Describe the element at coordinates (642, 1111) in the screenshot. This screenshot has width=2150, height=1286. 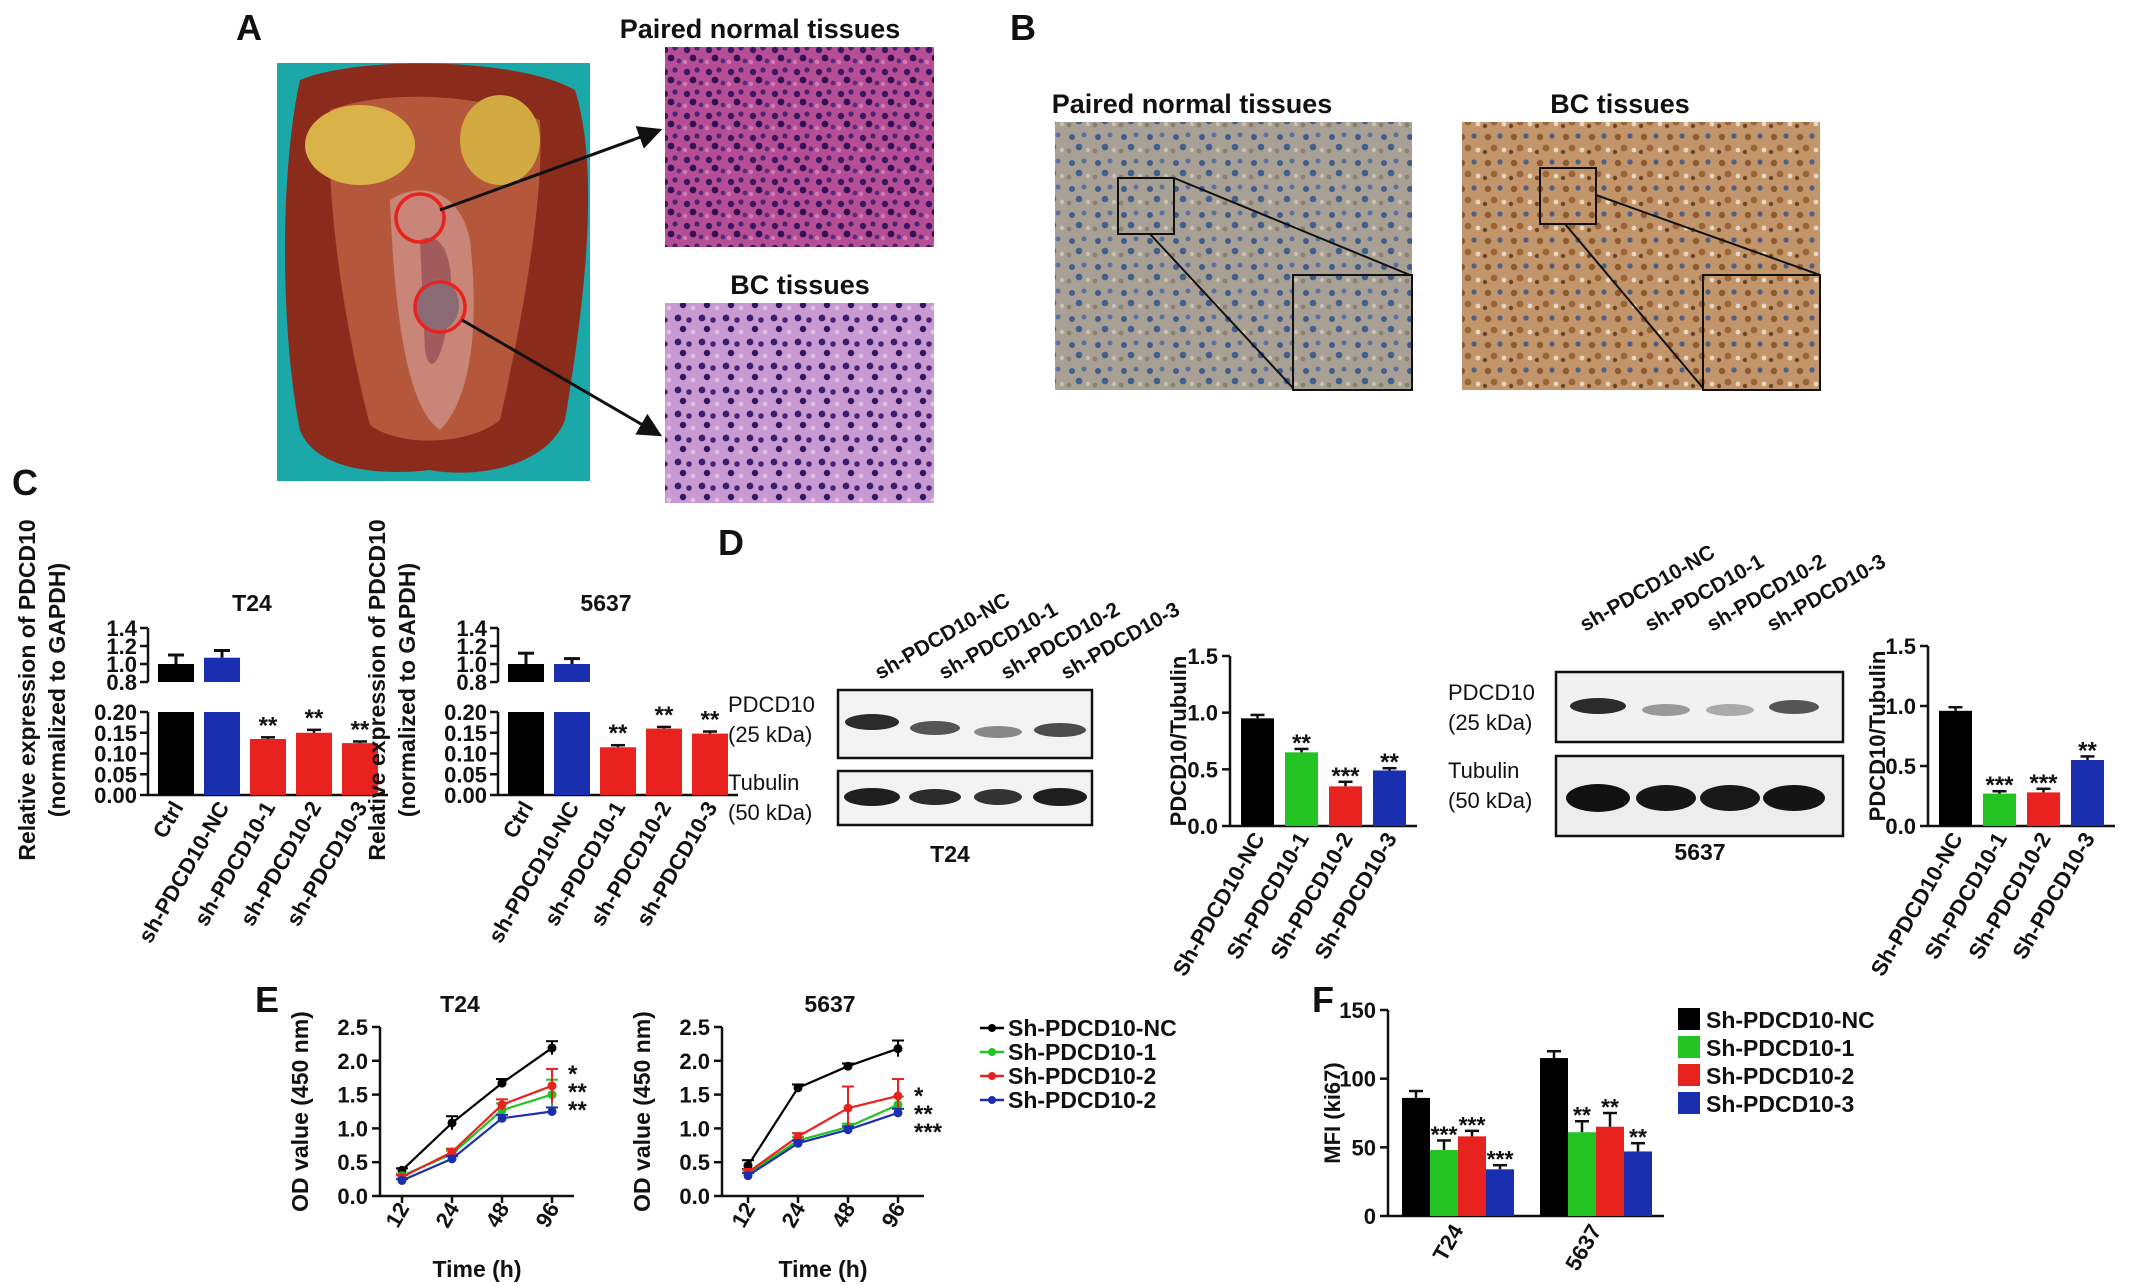
I see `E-5637-ylabel: OD value (450 nm)` at that location.